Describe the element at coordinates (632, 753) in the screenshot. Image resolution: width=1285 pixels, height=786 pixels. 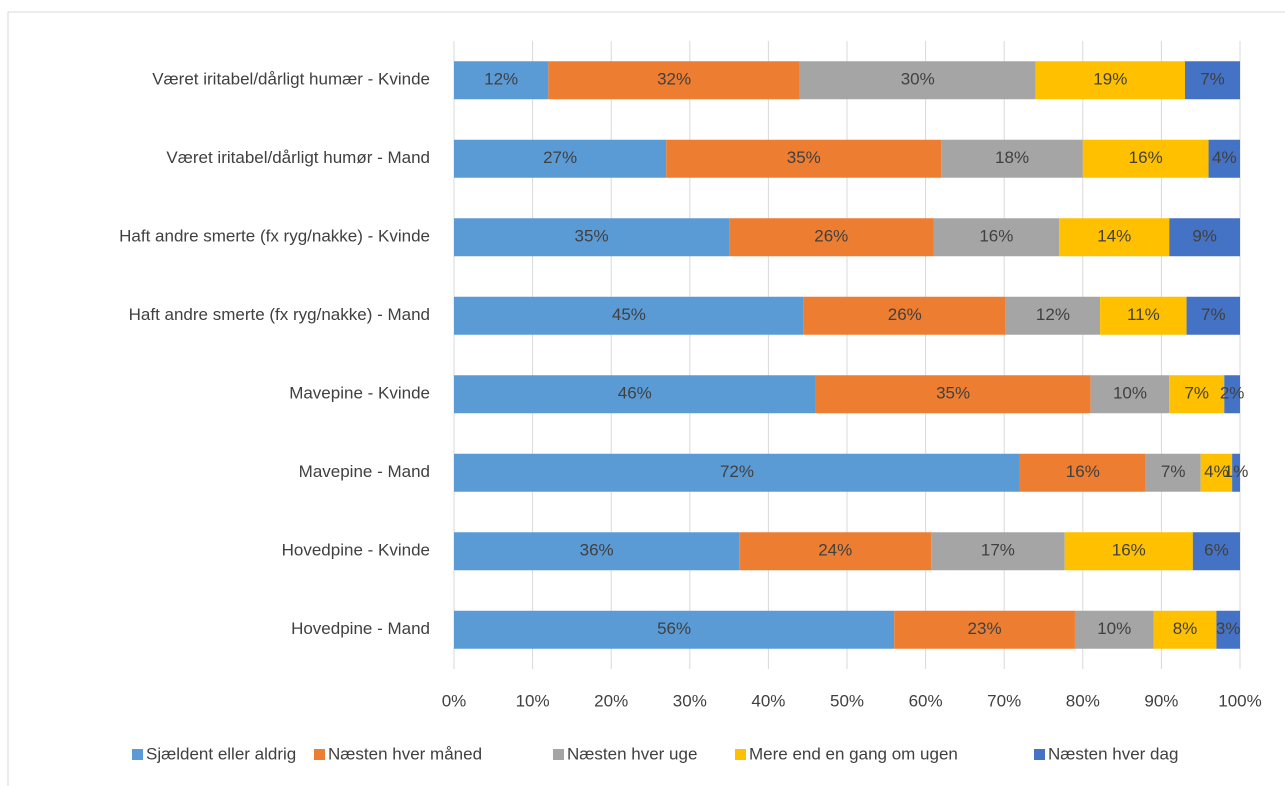
I see `legend-label: Næsten hver uge` at that location.